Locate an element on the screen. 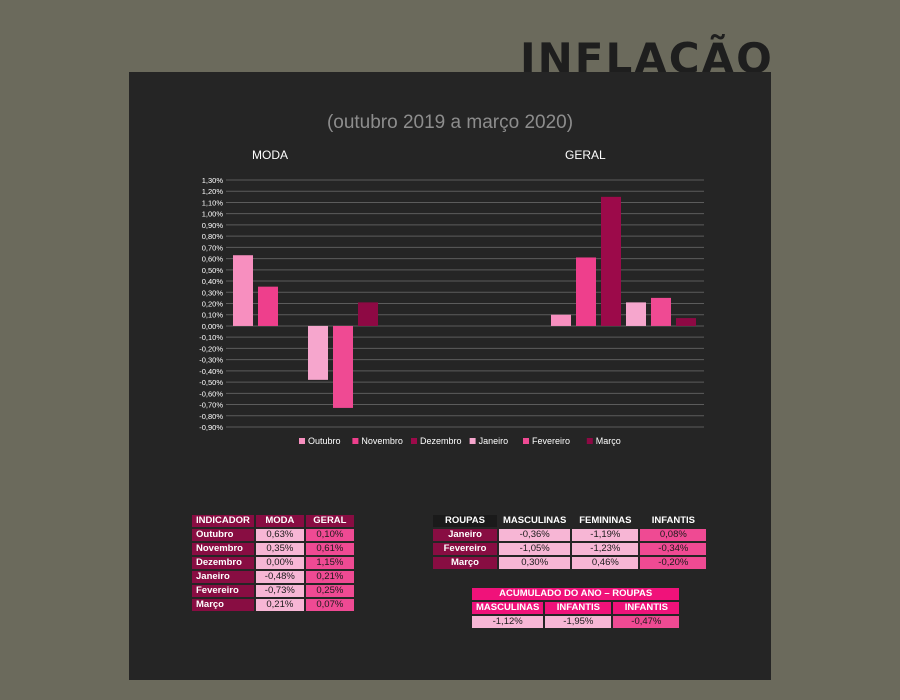 The width and height of the screenshot is (900, 700). table-row: Março 0,21% 0,07% is located at coordinates (273, 605).